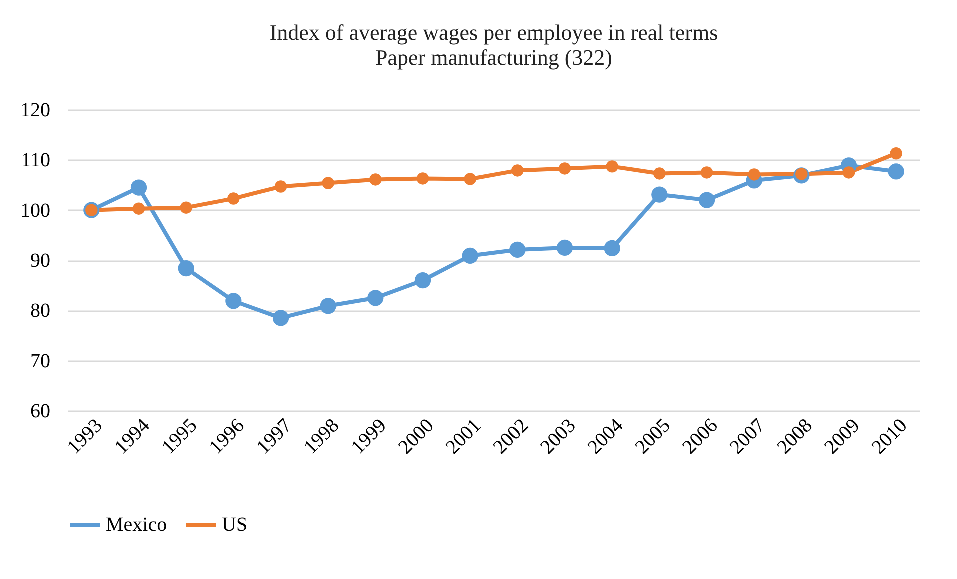 The image size is (957, 579). I want to click on y-tick-label: 120, so click(35, 111).